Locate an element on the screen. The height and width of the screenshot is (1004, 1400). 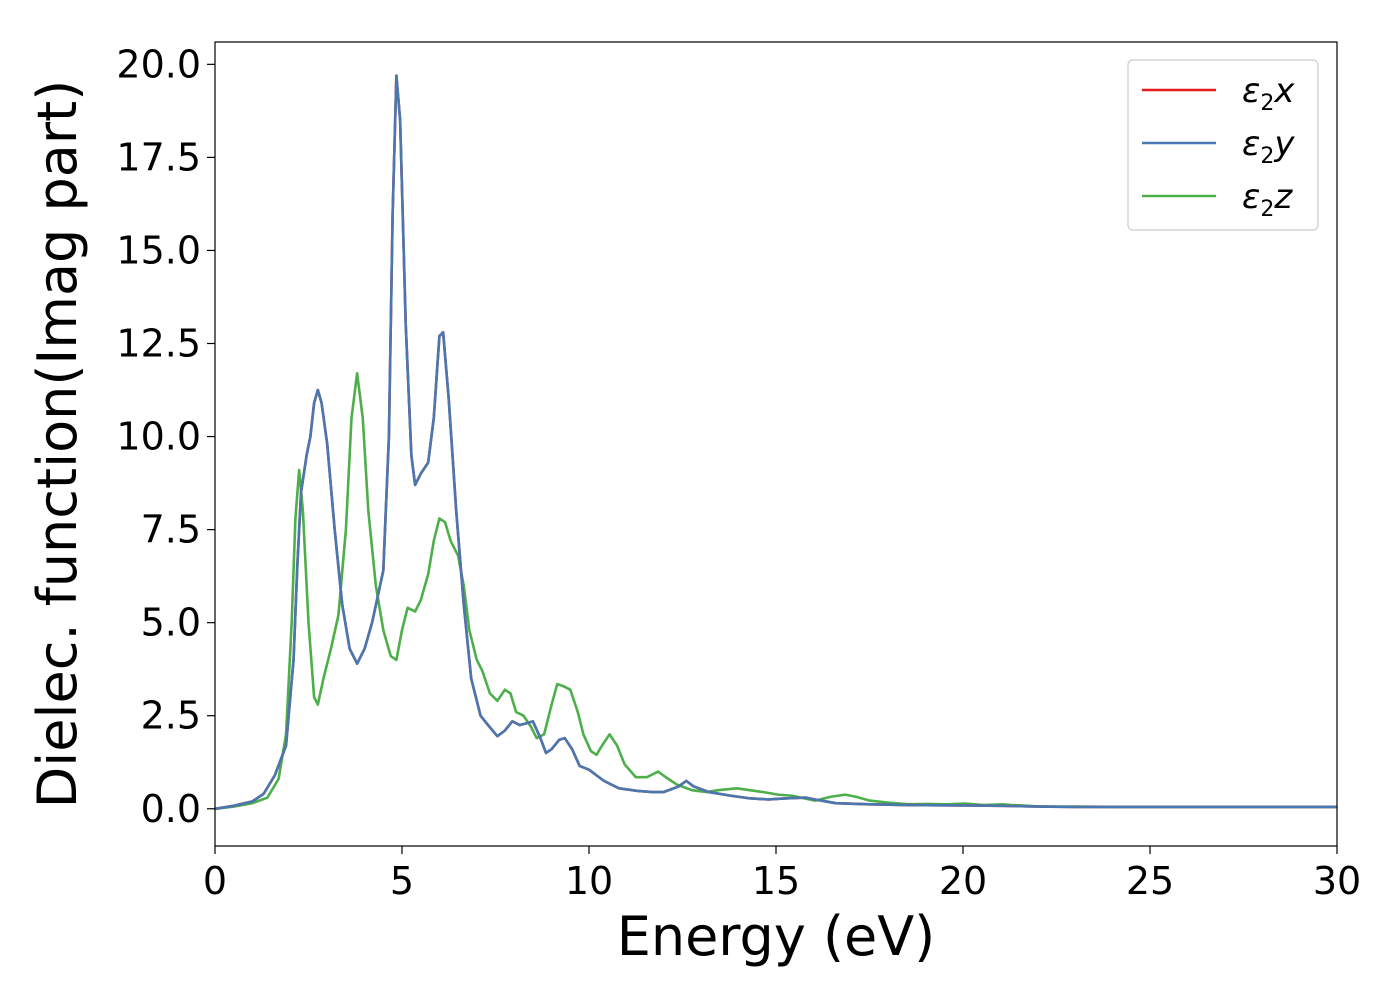
legend-entries: ε2x ε2y ε2z is located at coordinates (1218, 146).